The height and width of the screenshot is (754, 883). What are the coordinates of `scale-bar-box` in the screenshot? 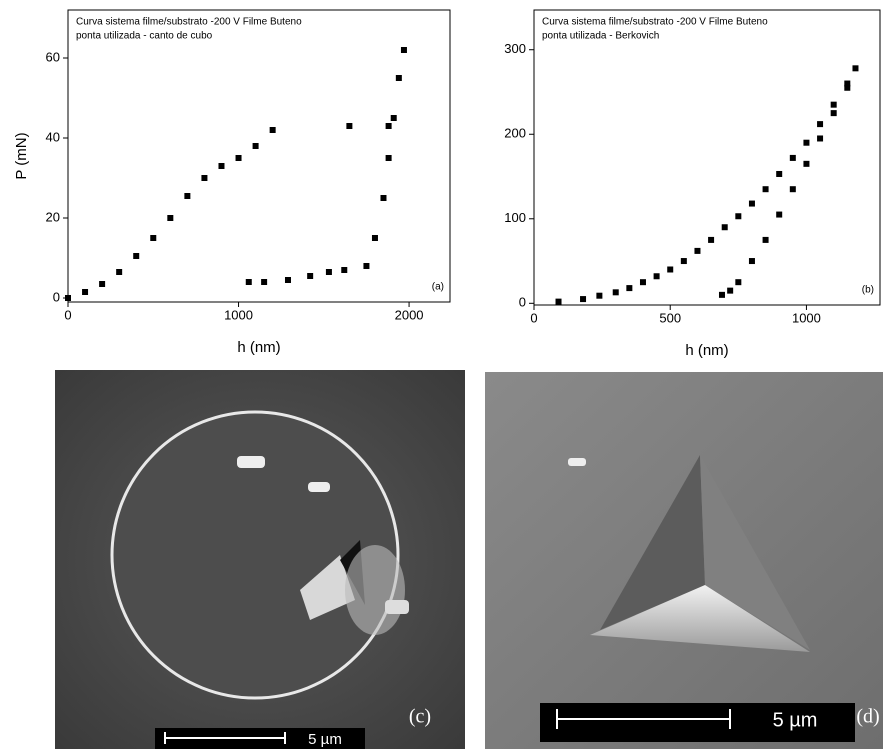 It's located at (697, 722).